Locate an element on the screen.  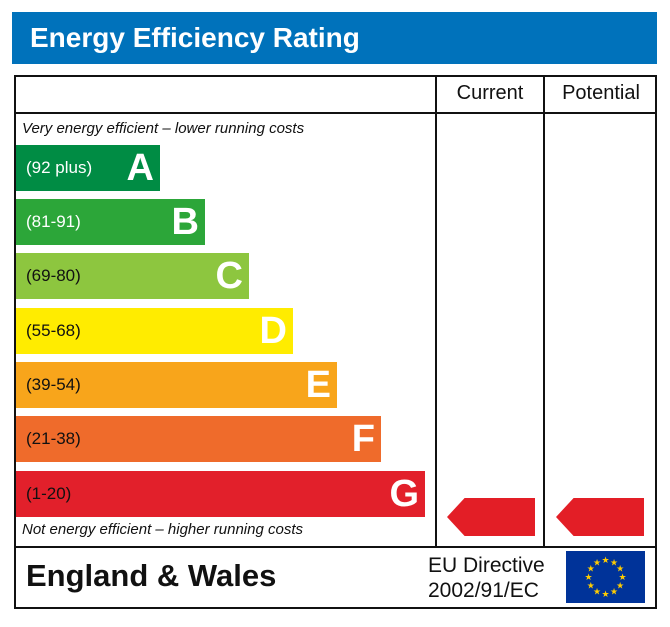
footer-divider is located at coordinates (335, 547).